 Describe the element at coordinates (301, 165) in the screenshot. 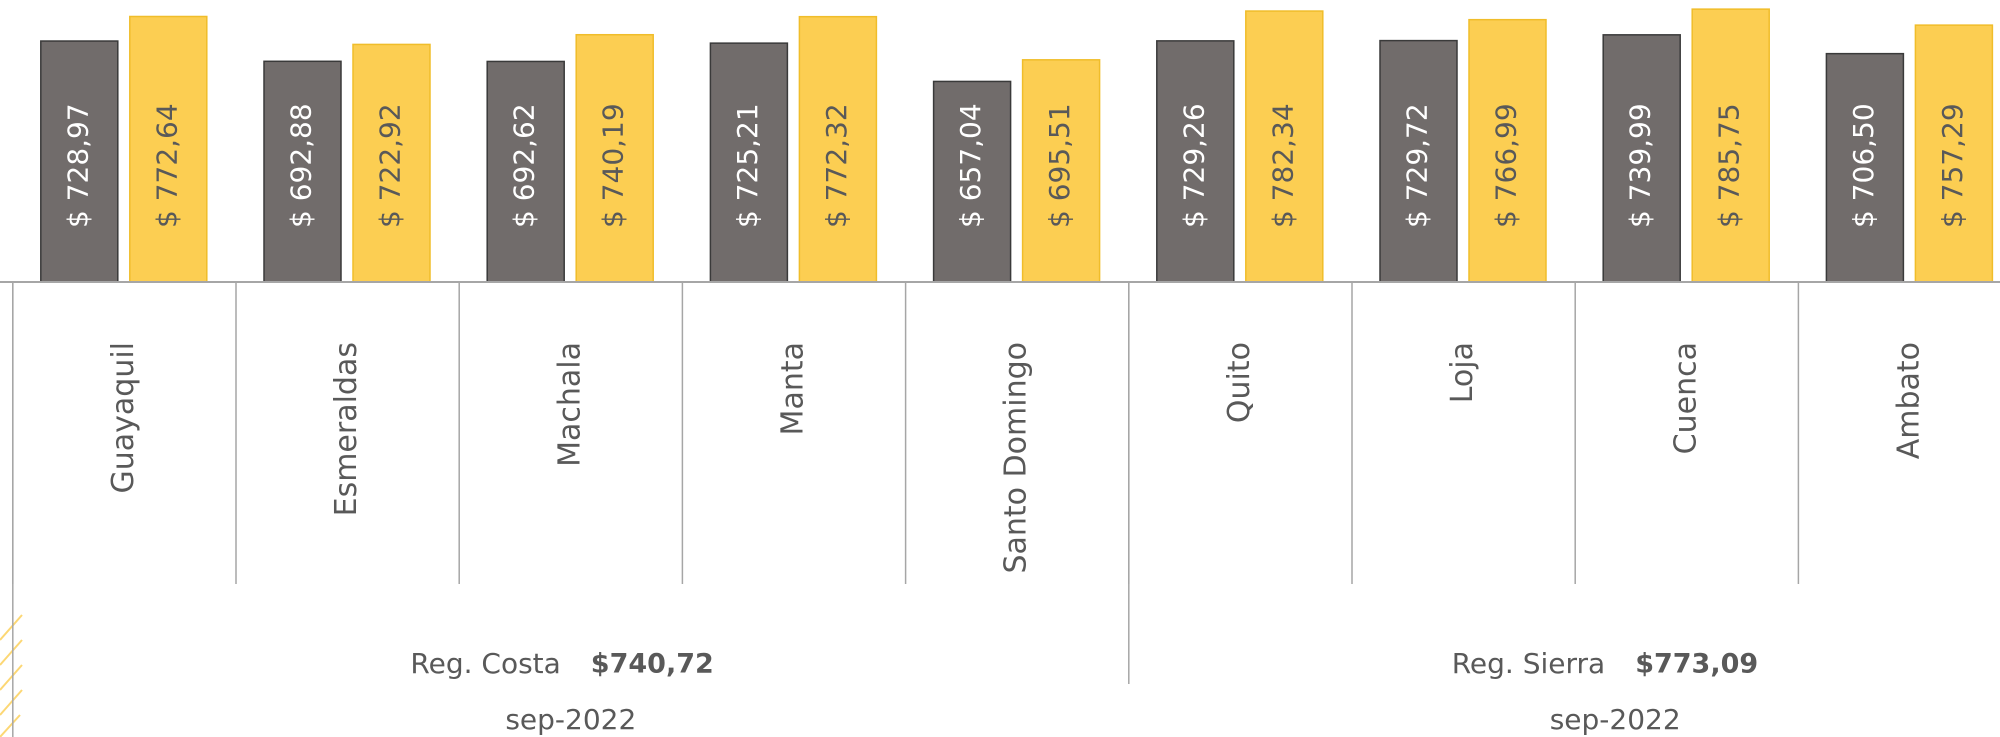

I see `value-label: $ 692,88` at that location.